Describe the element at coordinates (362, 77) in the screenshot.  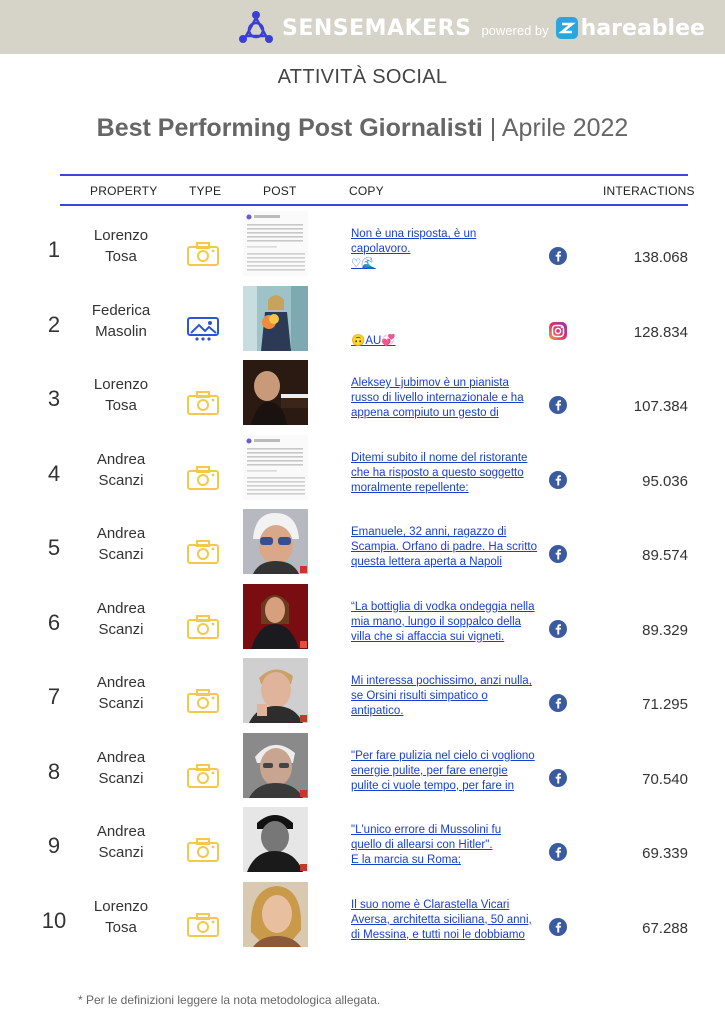
I see `section-title: ATTIVITÀ SOCIAL` at that location.